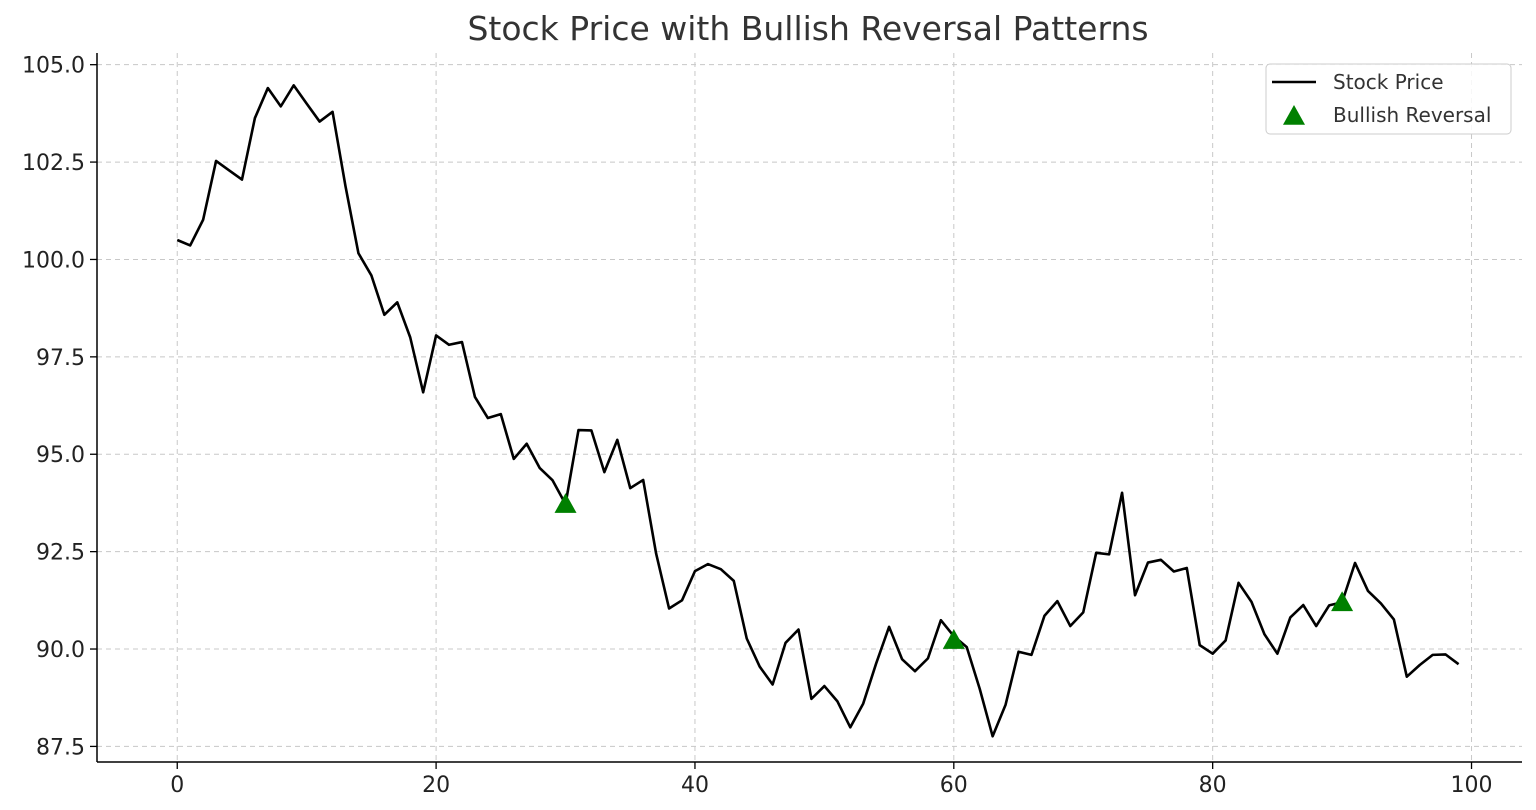 The width and height of the screenshot is (1536, 810). I want to click on legend-box, so click(1388, 99).